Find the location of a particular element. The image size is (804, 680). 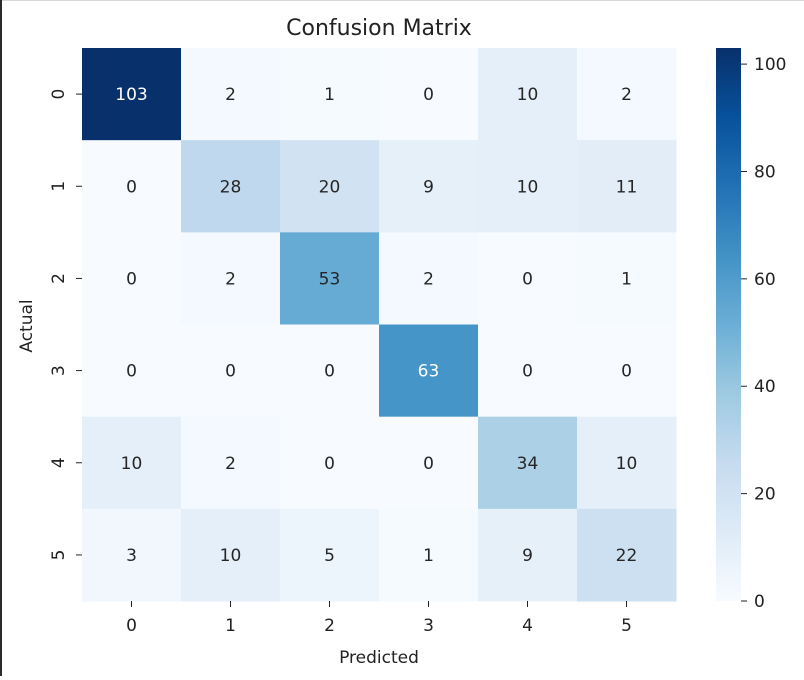

x-tick-label-0: 0 is located at coordinates (131, 626).